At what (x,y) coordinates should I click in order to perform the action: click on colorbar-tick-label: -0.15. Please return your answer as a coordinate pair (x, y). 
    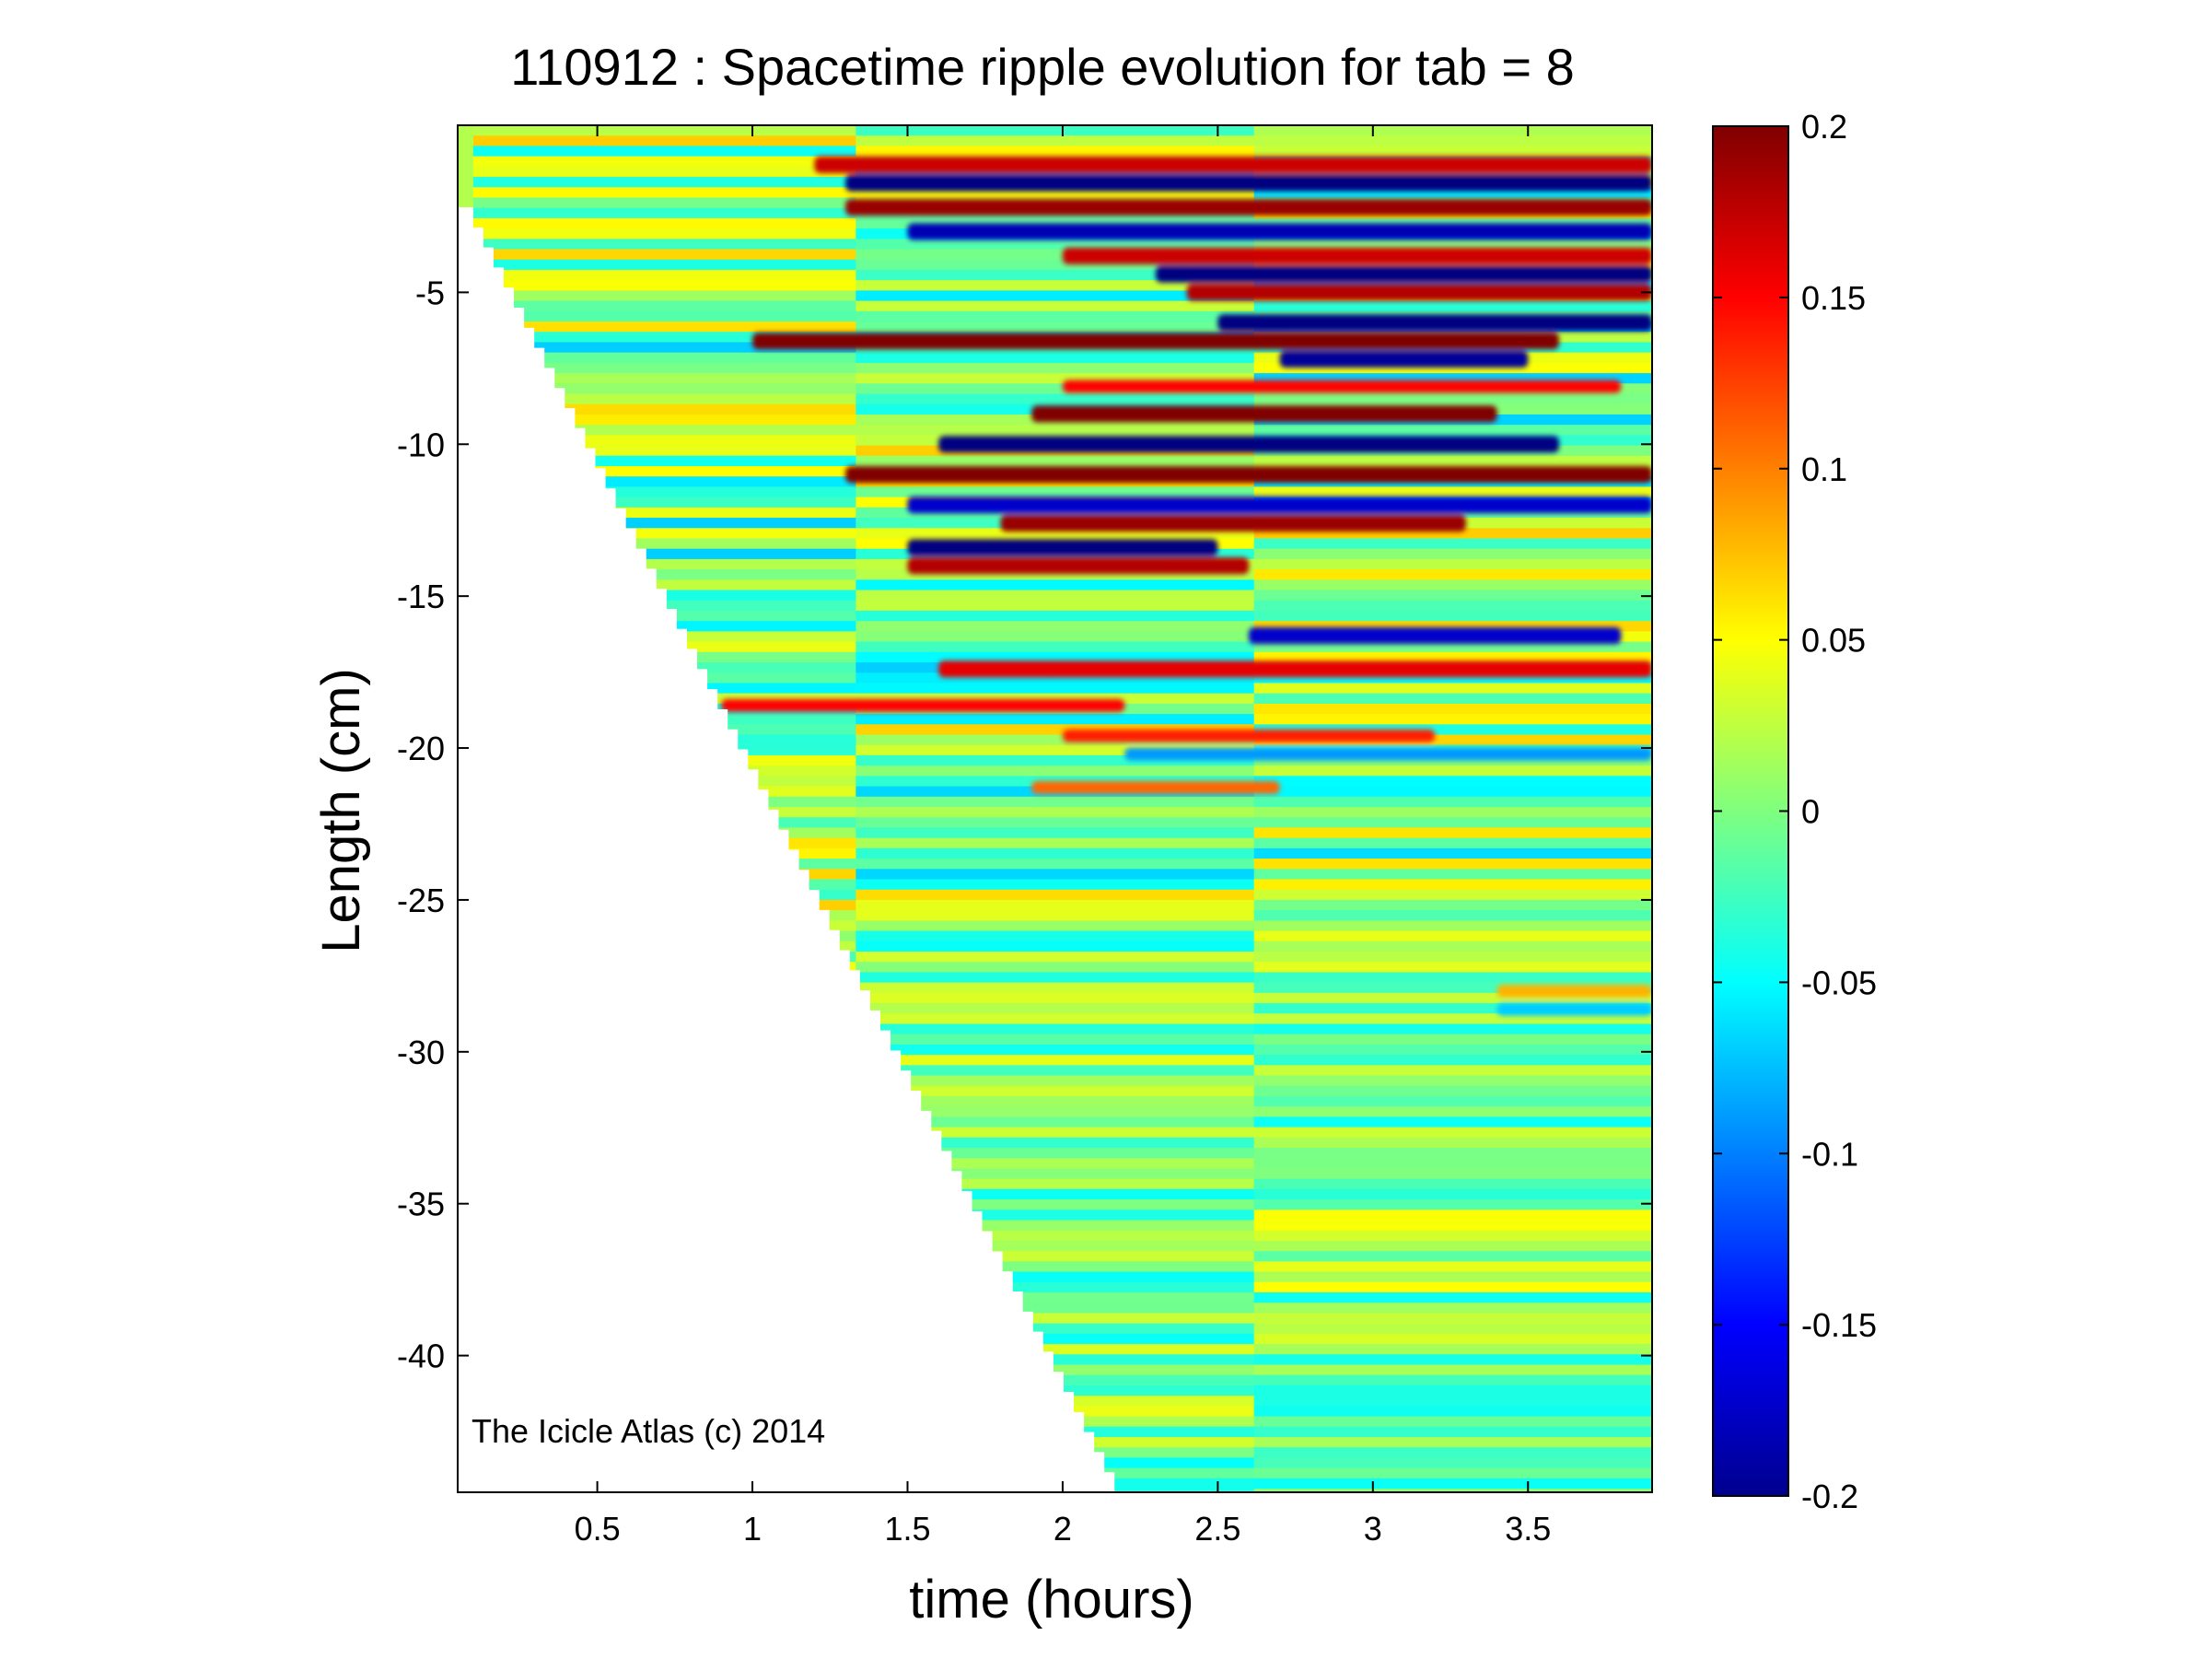
    Looking at the image, I should click on (1839, 1325).